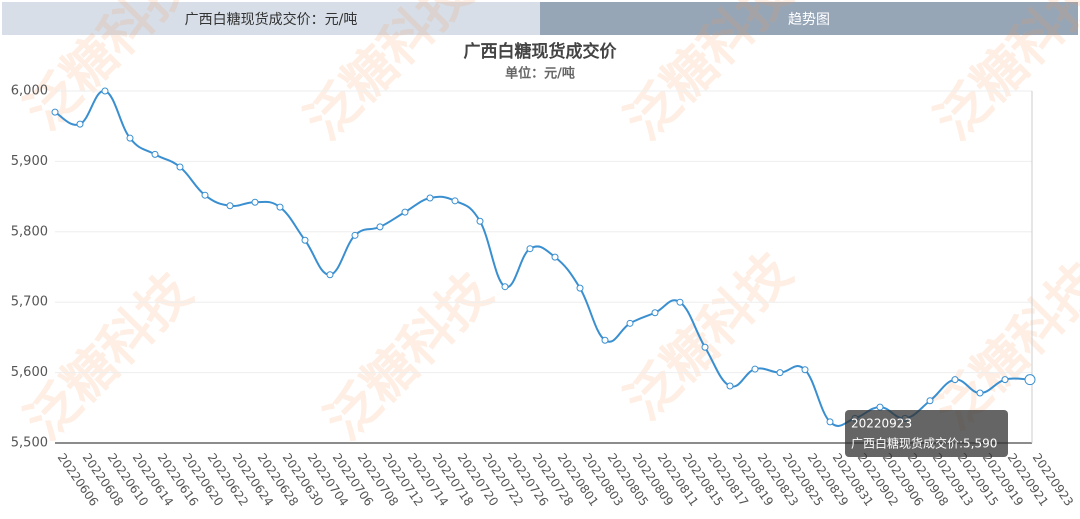  I want to click on y-tick-label: 5,600, so click(29, 372).